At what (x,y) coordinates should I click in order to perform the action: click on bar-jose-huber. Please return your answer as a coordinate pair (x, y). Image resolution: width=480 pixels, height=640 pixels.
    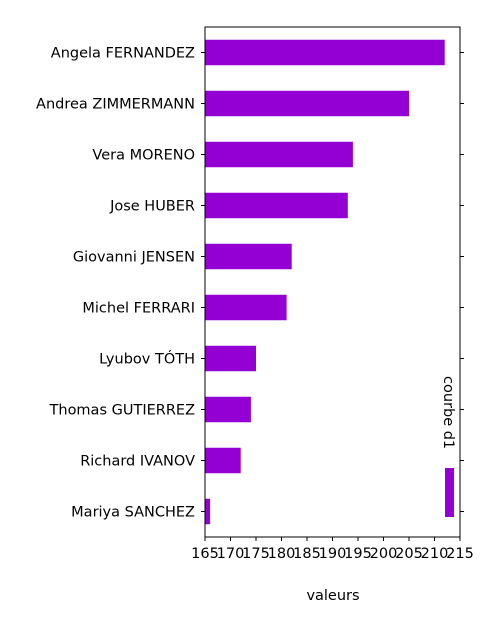
    Looking at the image, I should click on (276, 205).